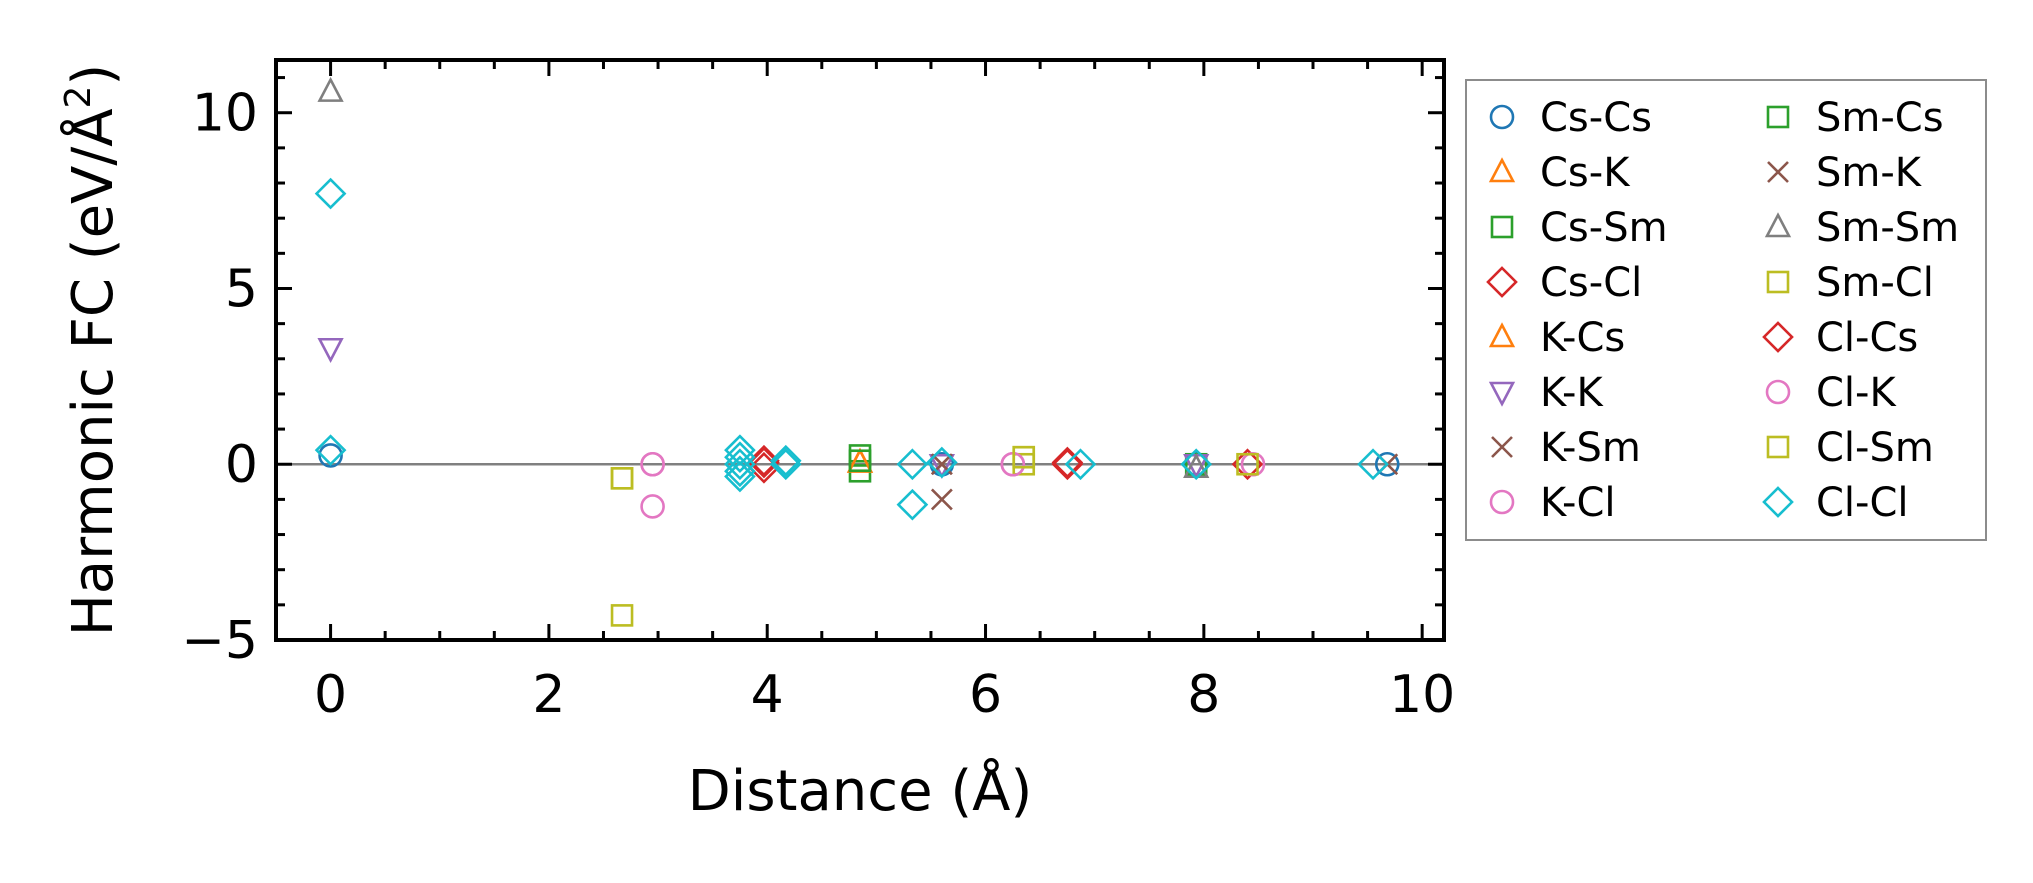 The width and height of the screenshot is (2033, 883). Describe the element at coordinates (1869, 173) in the screenshot. I see `legend-label: Sm-K` at that location.